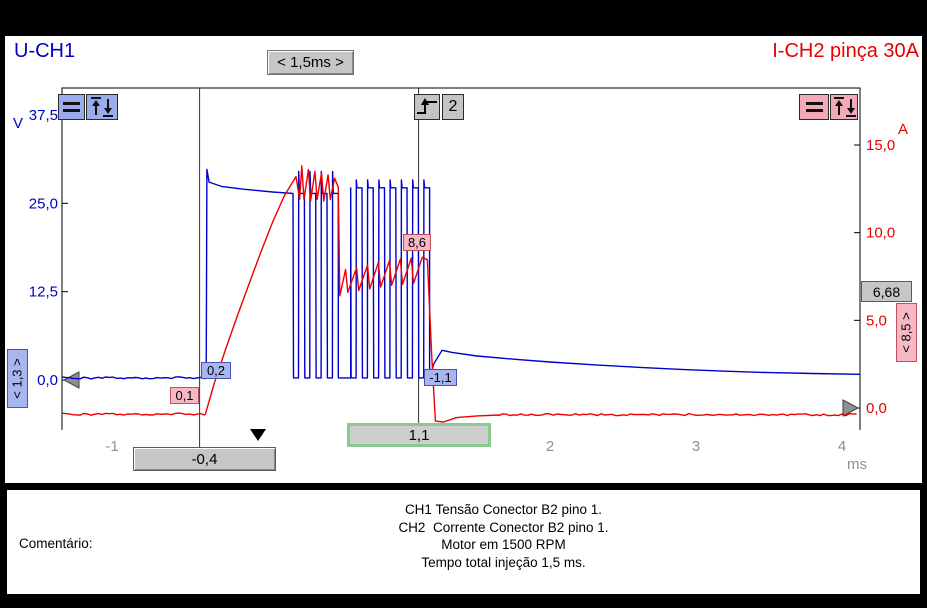  Describe the element at coordinates (463, 18) in the screenshot. I see `title-bar` at that location.